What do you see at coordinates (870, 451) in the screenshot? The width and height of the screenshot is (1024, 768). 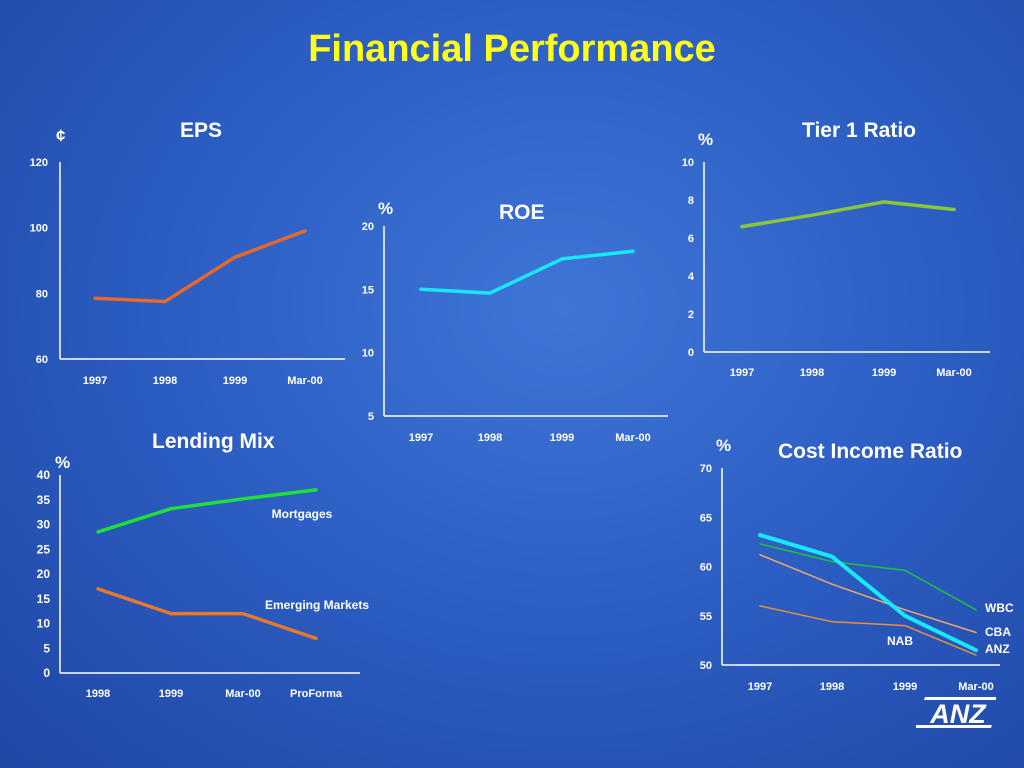 I see `cost-income-chart-title: Cost Income Ratio` at bounding box center [870, 451].